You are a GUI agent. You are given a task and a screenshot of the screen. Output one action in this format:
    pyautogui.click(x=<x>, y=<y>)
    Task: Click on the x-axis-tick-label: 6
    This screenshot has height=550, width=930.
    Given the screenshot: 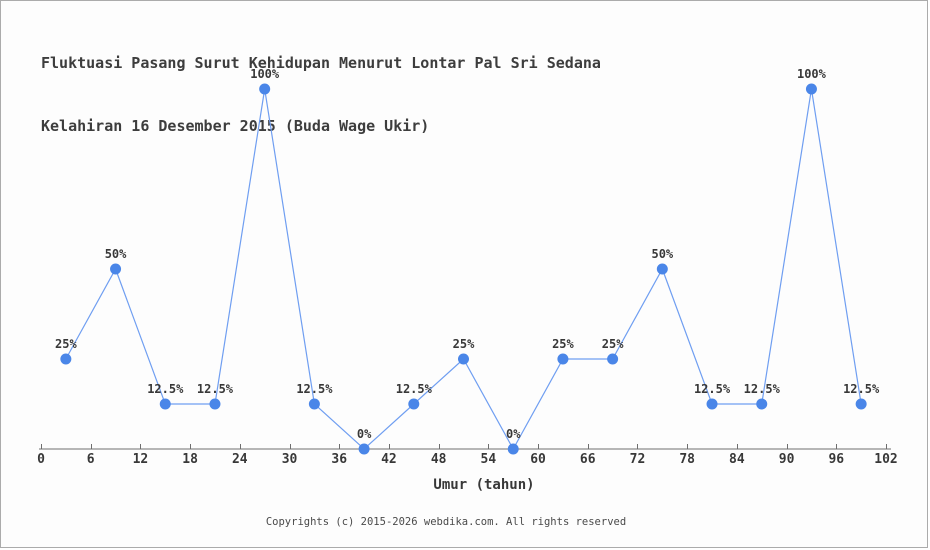 What is the action you would take?
    pyautogui.click(x=91, y=459)
    